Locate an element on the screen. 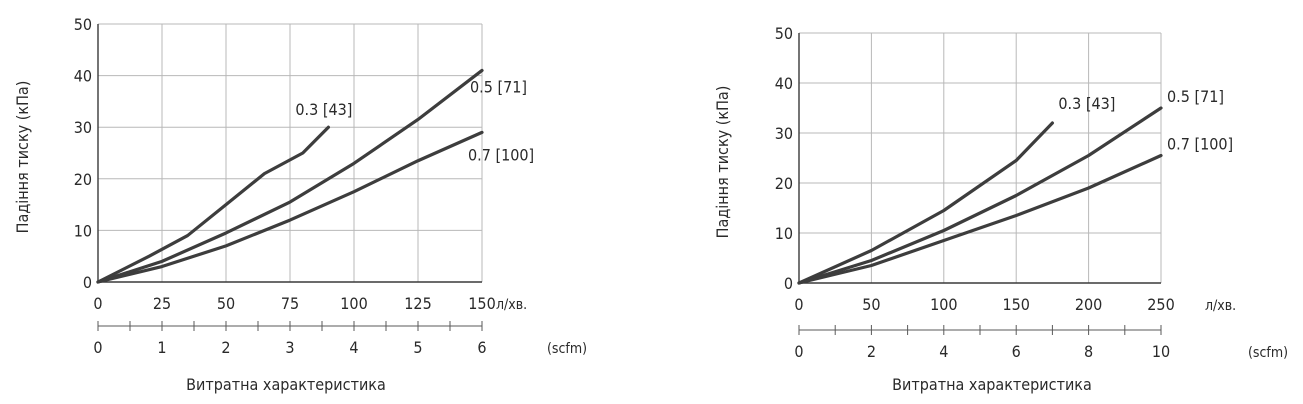  x2-tick-label: 3 is located at coordinates (289, 347).